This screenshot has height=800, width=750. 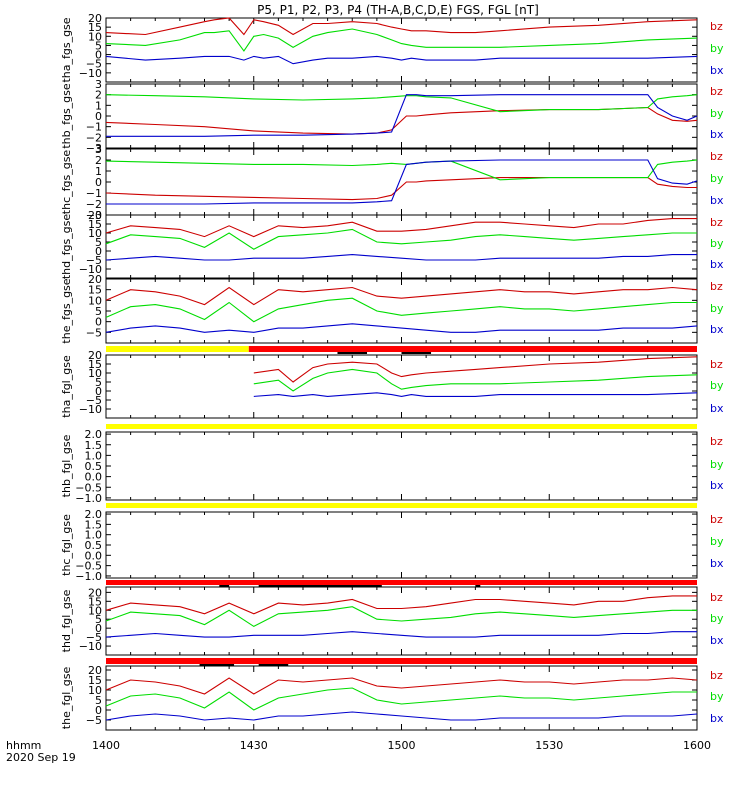 I want to click on x-tick-label: 1400, so click(x=106, y=745).